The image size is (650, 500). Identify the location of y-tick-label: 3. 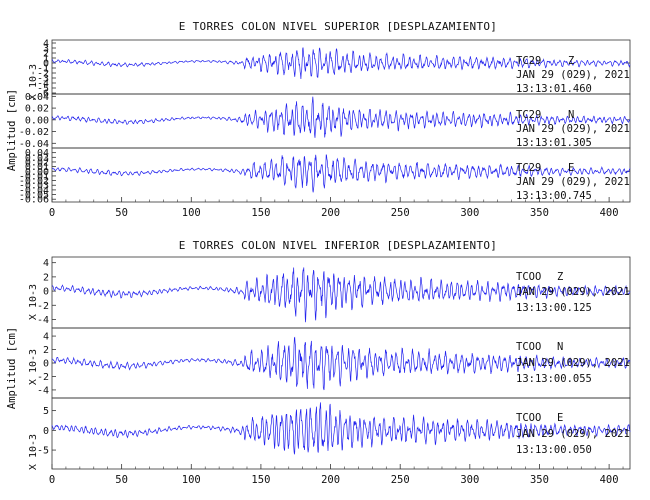
(46, 49).